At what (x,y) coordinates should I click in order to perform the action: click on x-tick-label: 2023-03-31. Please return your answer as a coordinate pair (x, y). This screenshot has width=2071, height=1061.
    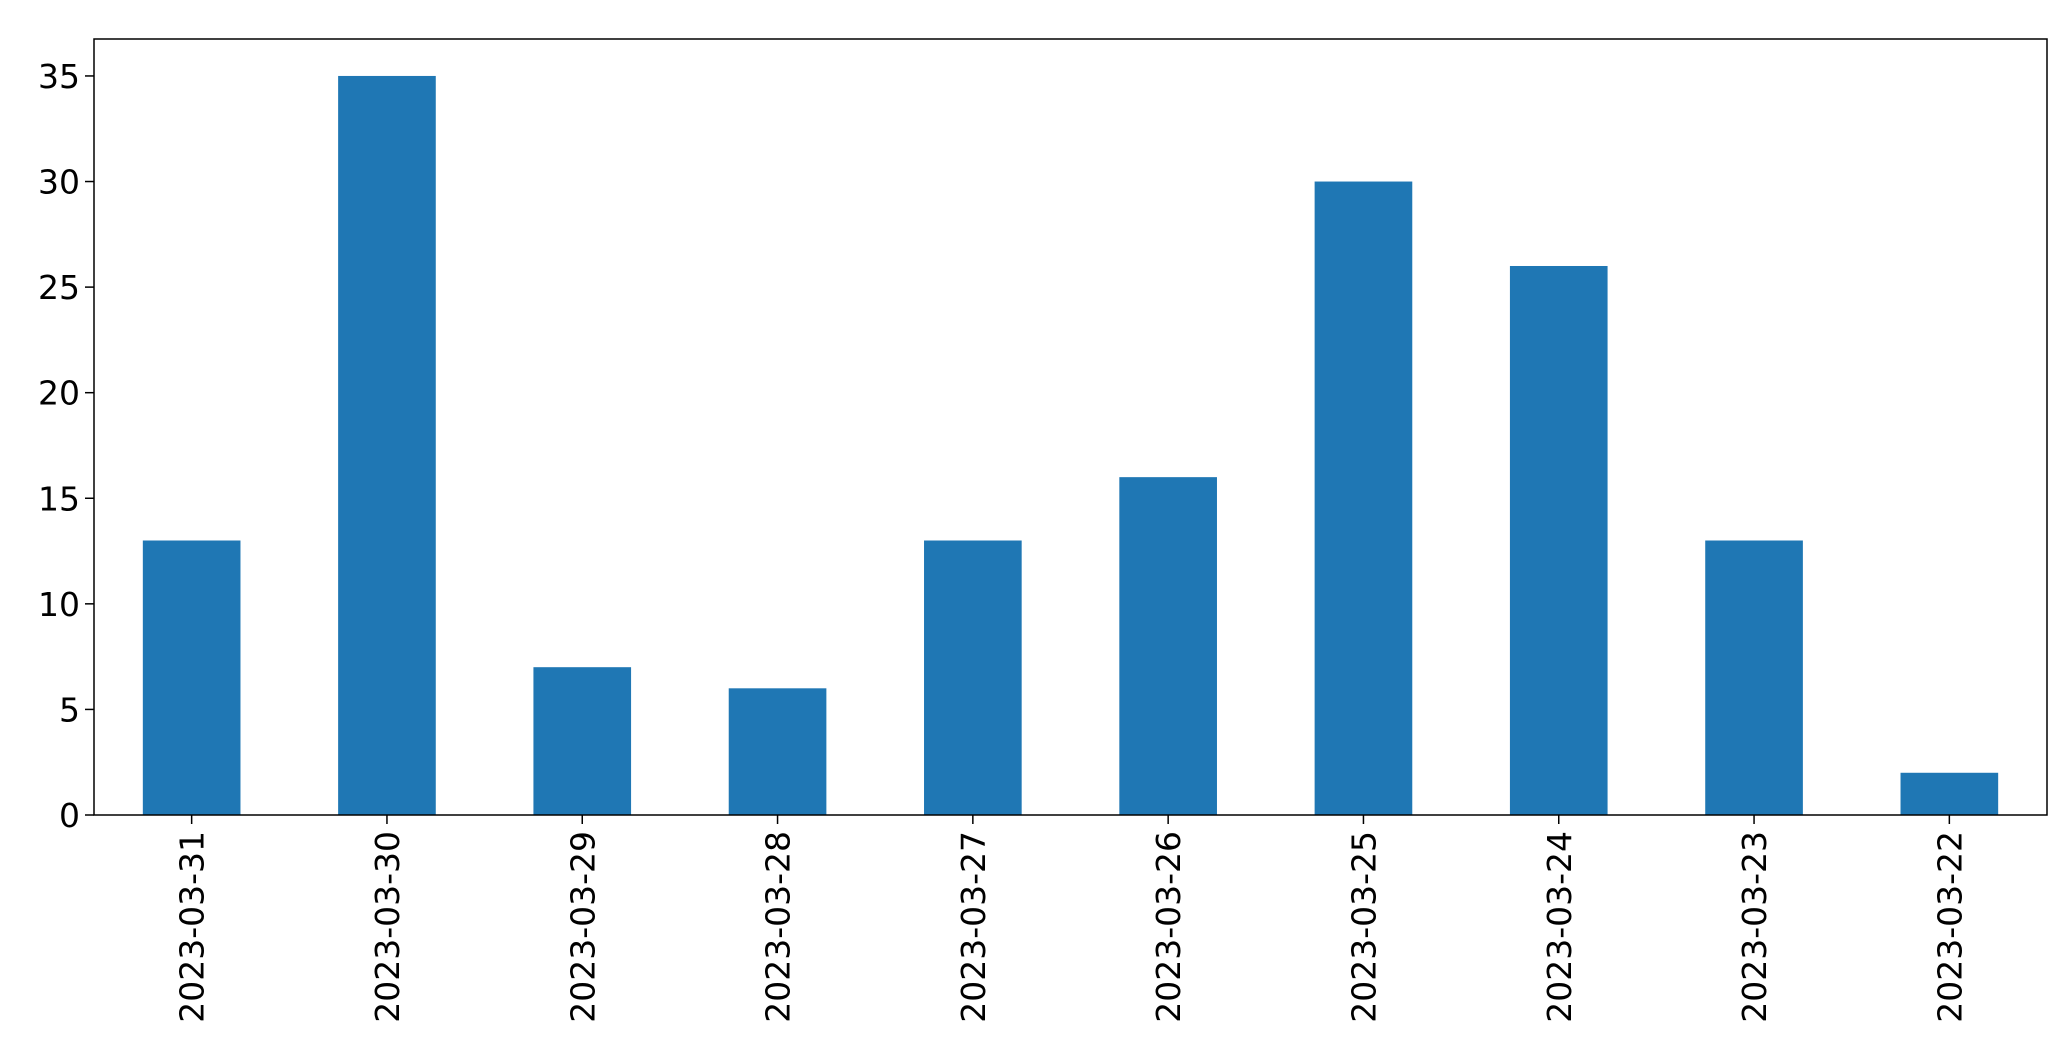
    Looking at the image, I should click on (192, 927).